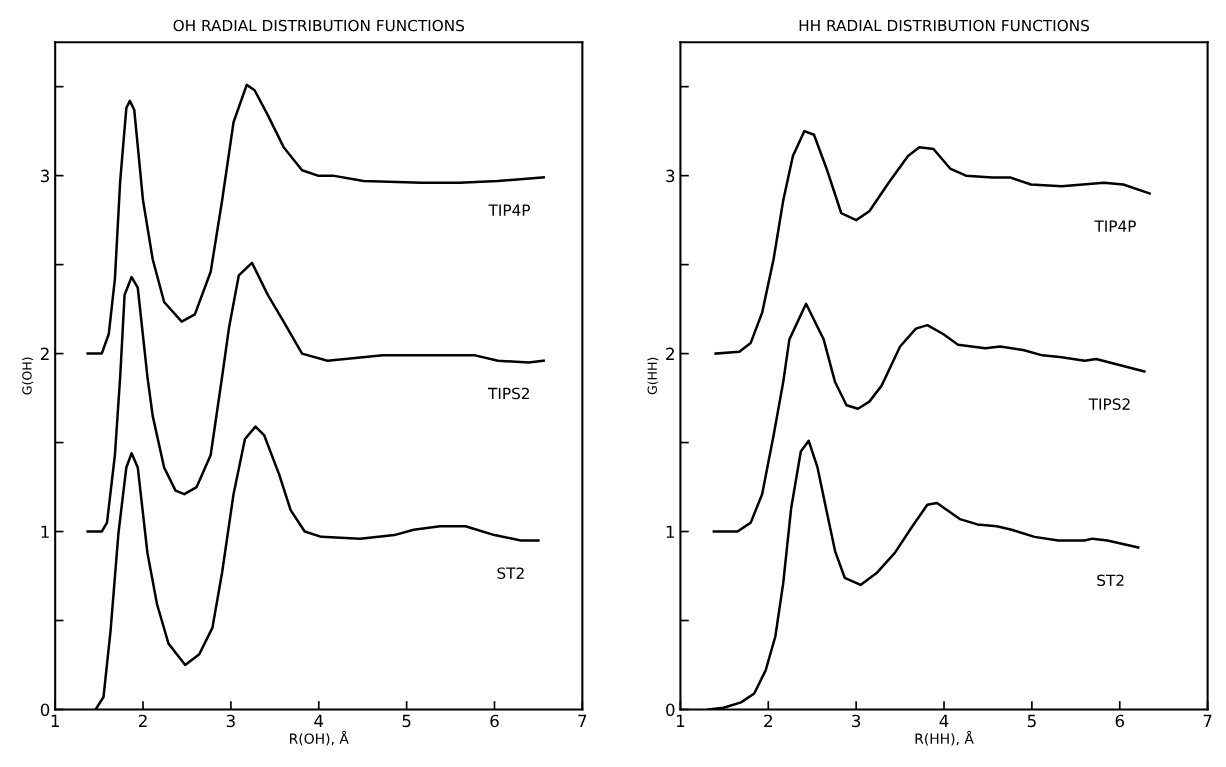 This screenshot has width=1226, height=767. Describe the element at coordinates (28, 376) in the screenshot. I see `y-axis-title: G(OH)` at that location.